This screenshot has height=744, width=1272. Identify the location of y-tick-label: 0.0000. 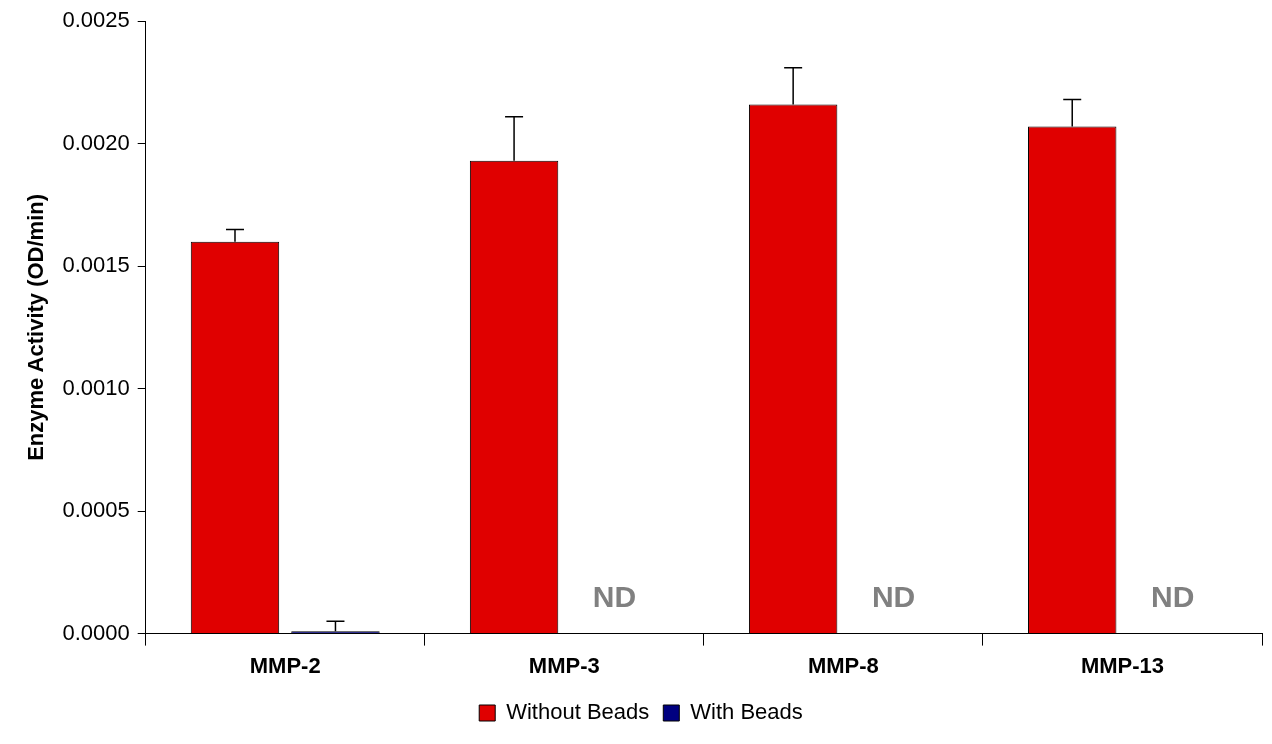
(96, 632).